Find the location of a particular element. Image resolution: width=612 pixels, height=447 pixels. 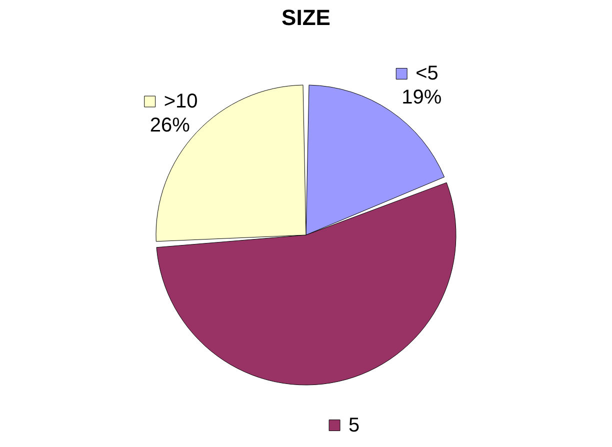

legend-label: 5 is located at coordinates (354, 425).